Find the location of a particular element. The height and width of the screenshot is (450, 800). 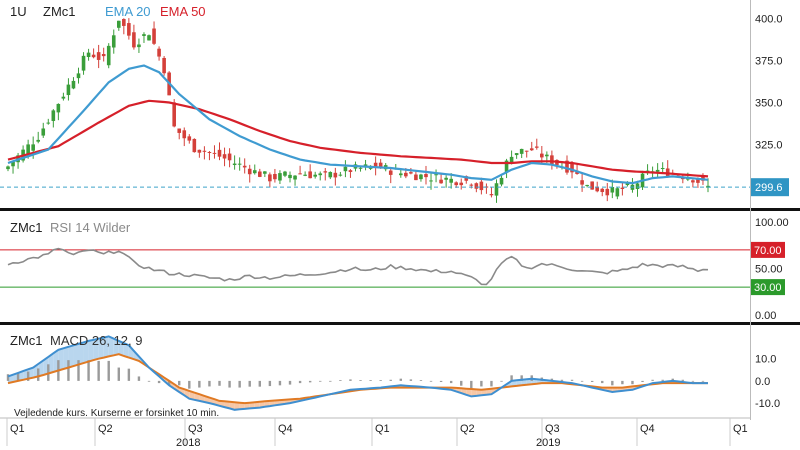

rsi-title: RSI 14 Wilder is located at coordinates (90, 227).